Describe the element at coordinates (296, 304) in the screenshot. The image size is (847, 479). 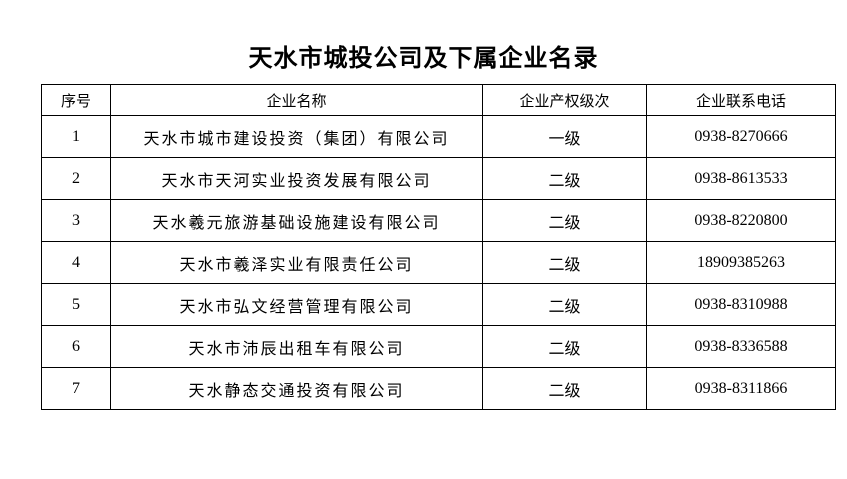
I see `cell-company-name: 天水市弘文经营管理有限公司` at that location.